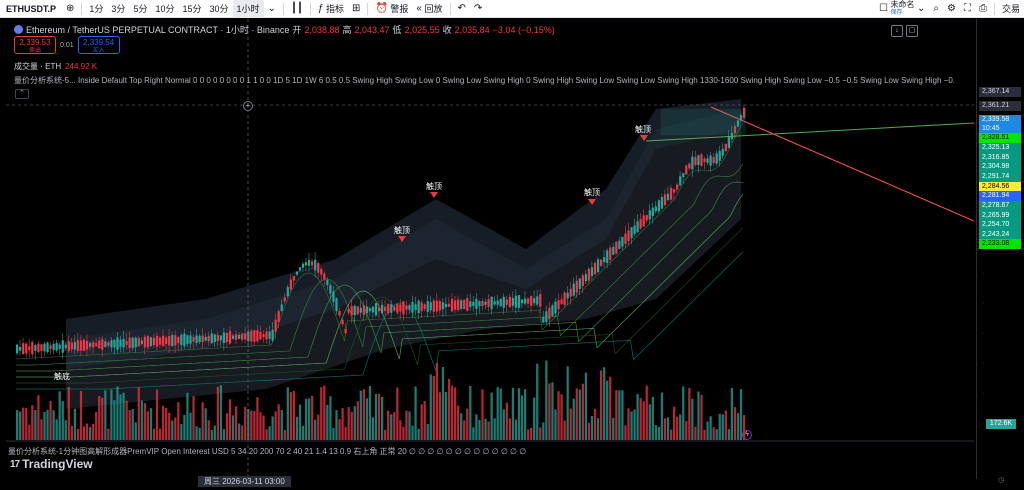 Image resolution: width=1024 pixels, height=490 pixels. Describe the element at coordinates (82, 8) in the screenshot. I see `divider` at that location.